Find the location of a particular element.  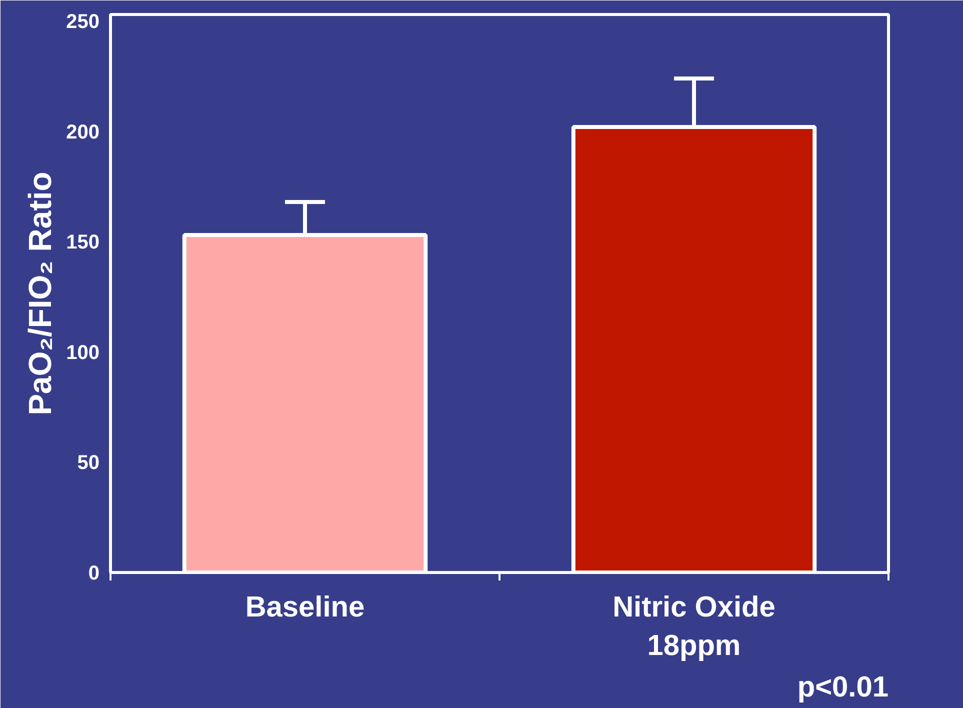

x-tick-label: Nitric Oxide 18ppm is located at coordinates (694, 627).